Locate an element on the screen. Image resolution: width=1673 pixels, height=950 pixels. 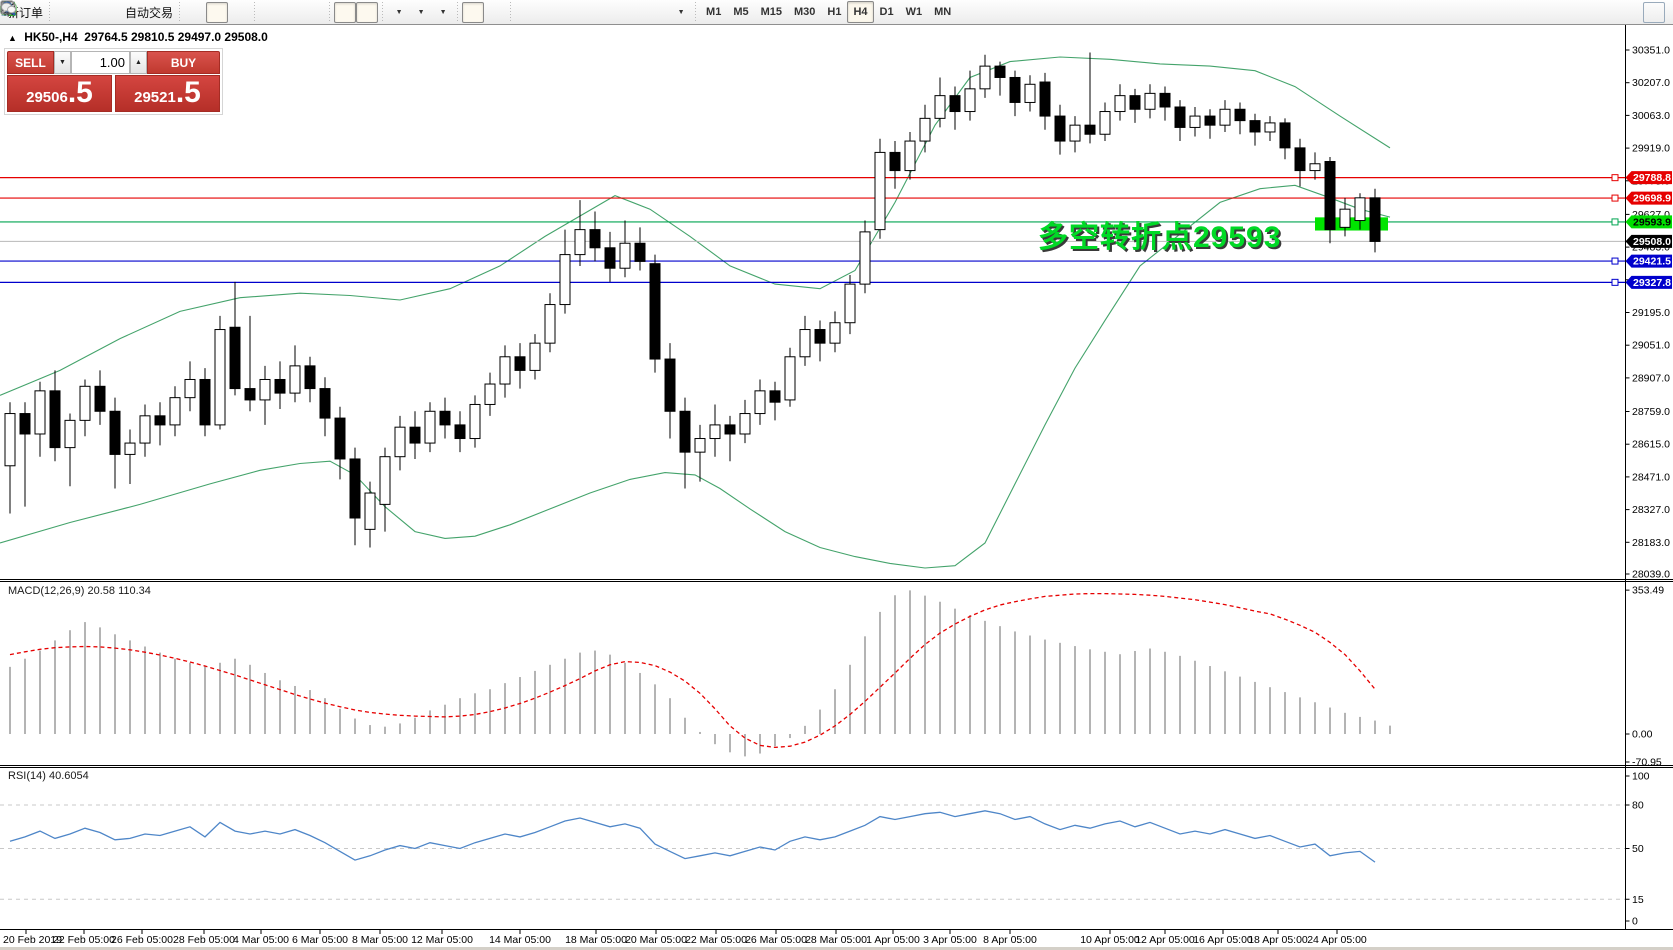
rsi-tick-label: 50 is located at coordinates (1638, 849).